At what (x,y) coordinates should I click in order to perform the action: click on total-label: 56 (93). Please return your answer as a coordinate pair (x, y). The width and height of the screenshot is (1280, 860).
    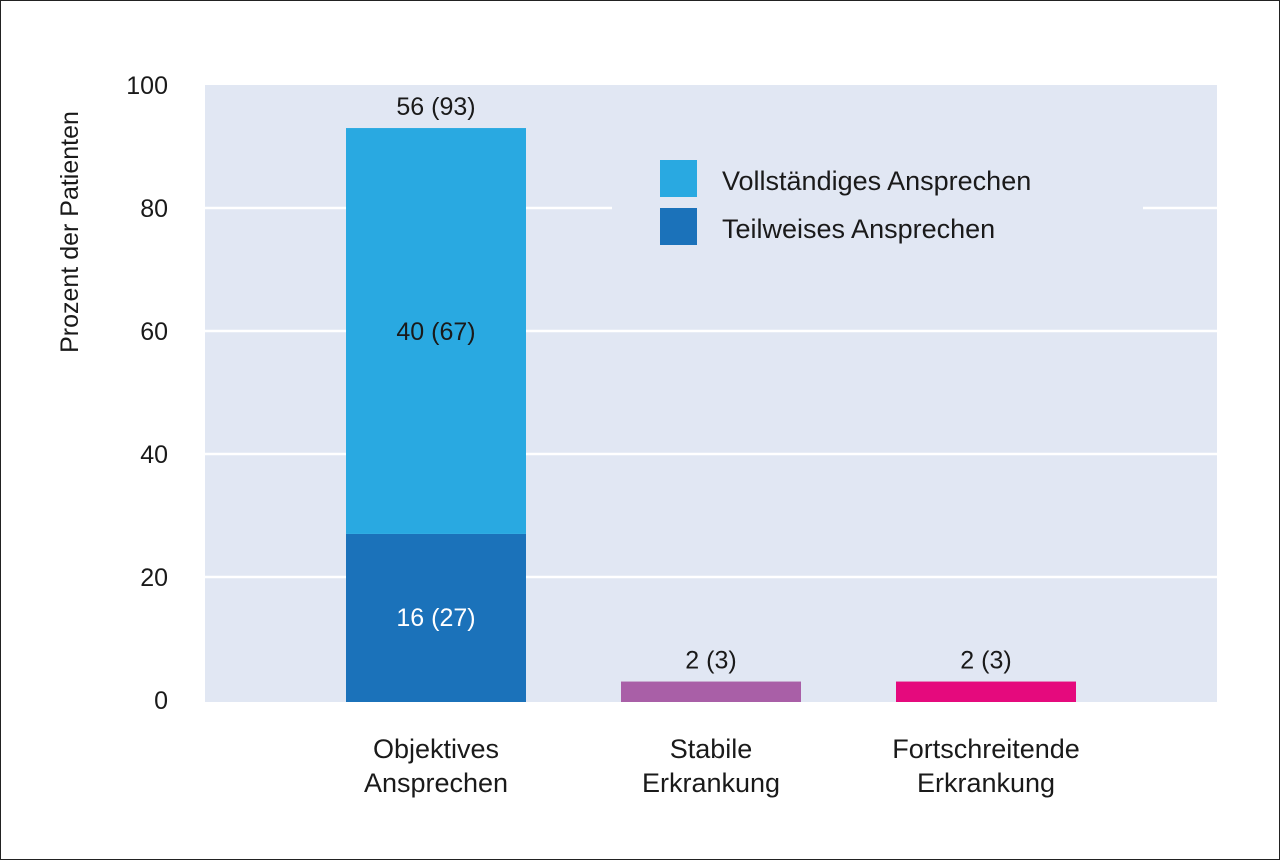
    Looking at the image, I should click on (435, 107).